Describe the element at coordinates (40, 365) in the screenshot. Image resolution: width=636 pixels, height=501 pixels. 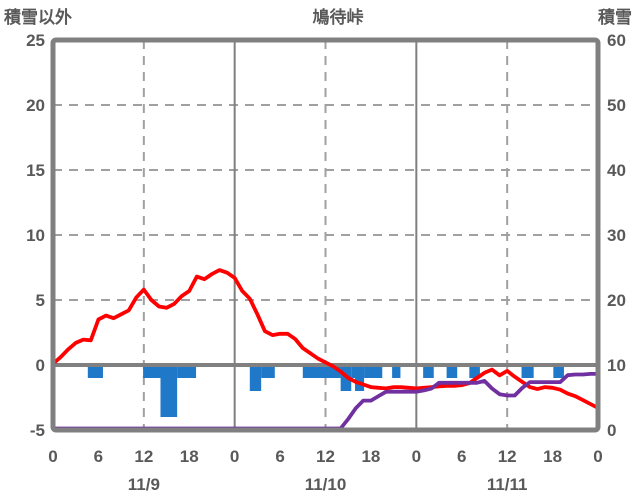
I see `left-axis-tick: 0` at that location.